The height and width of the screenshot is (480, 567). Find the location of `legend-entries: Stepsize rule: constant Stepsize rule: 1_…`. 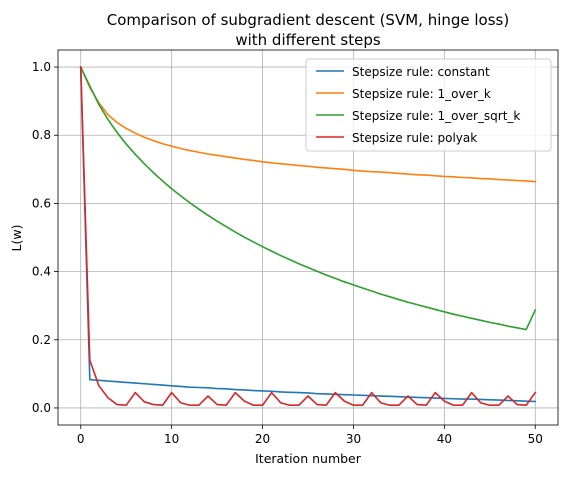

legend-entries: Stepsize rule: constant Stepsize rule: 1_… is located at coordinates (418, 105).